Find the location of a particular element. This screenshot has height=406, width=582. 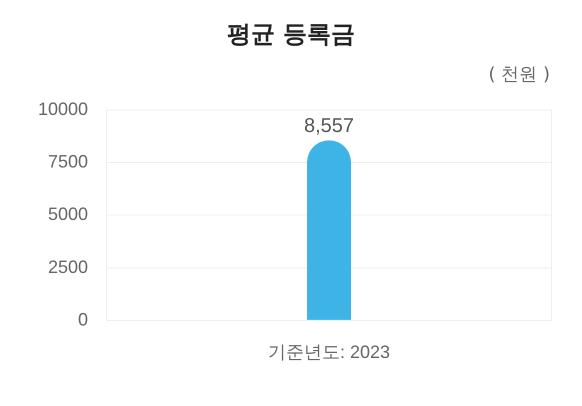

text: ( 천원 ) is located at coordinates (519, 74).